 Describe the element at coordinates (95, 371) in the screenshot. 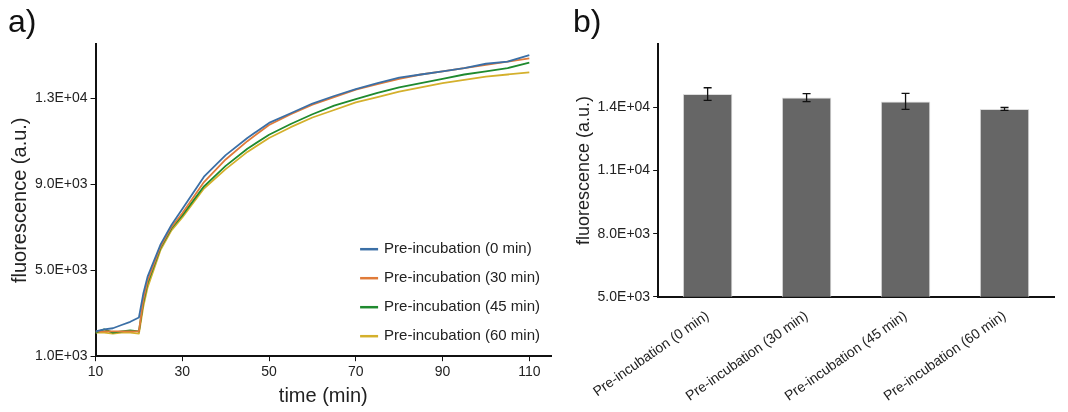

I see `x-tick-label: 10` at that location.